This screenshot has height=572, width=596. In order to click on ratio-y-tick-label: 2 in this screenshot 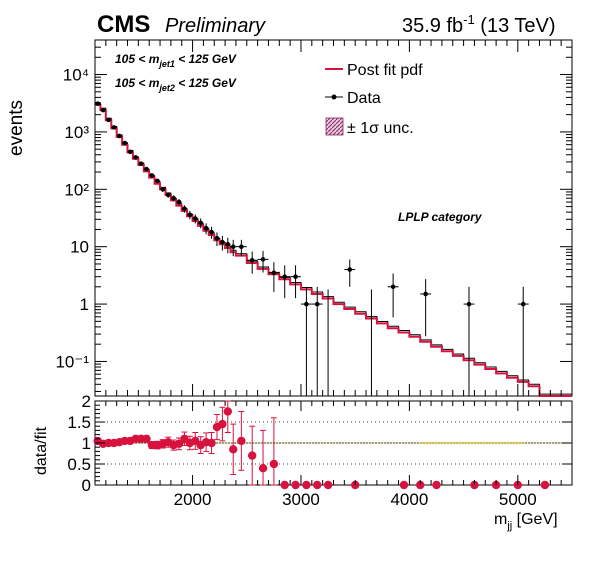, I will do `click(86, 401)`.